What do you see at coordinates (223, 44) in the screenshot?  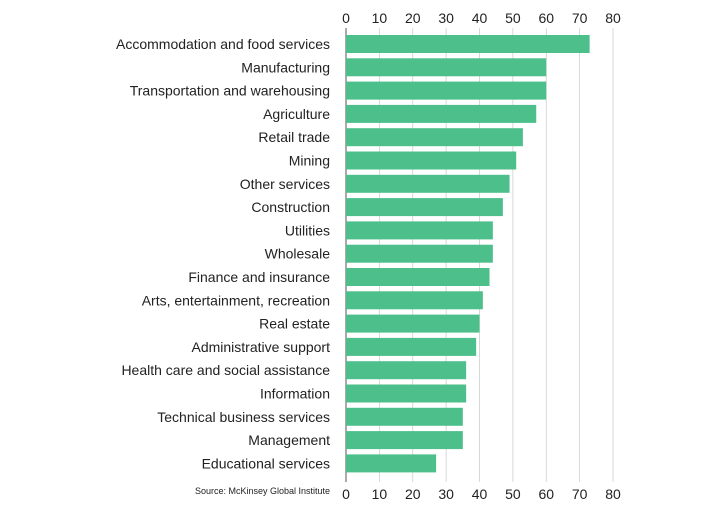 I see `category-label: Accommodation and food services` at bounding box center [223, 44].